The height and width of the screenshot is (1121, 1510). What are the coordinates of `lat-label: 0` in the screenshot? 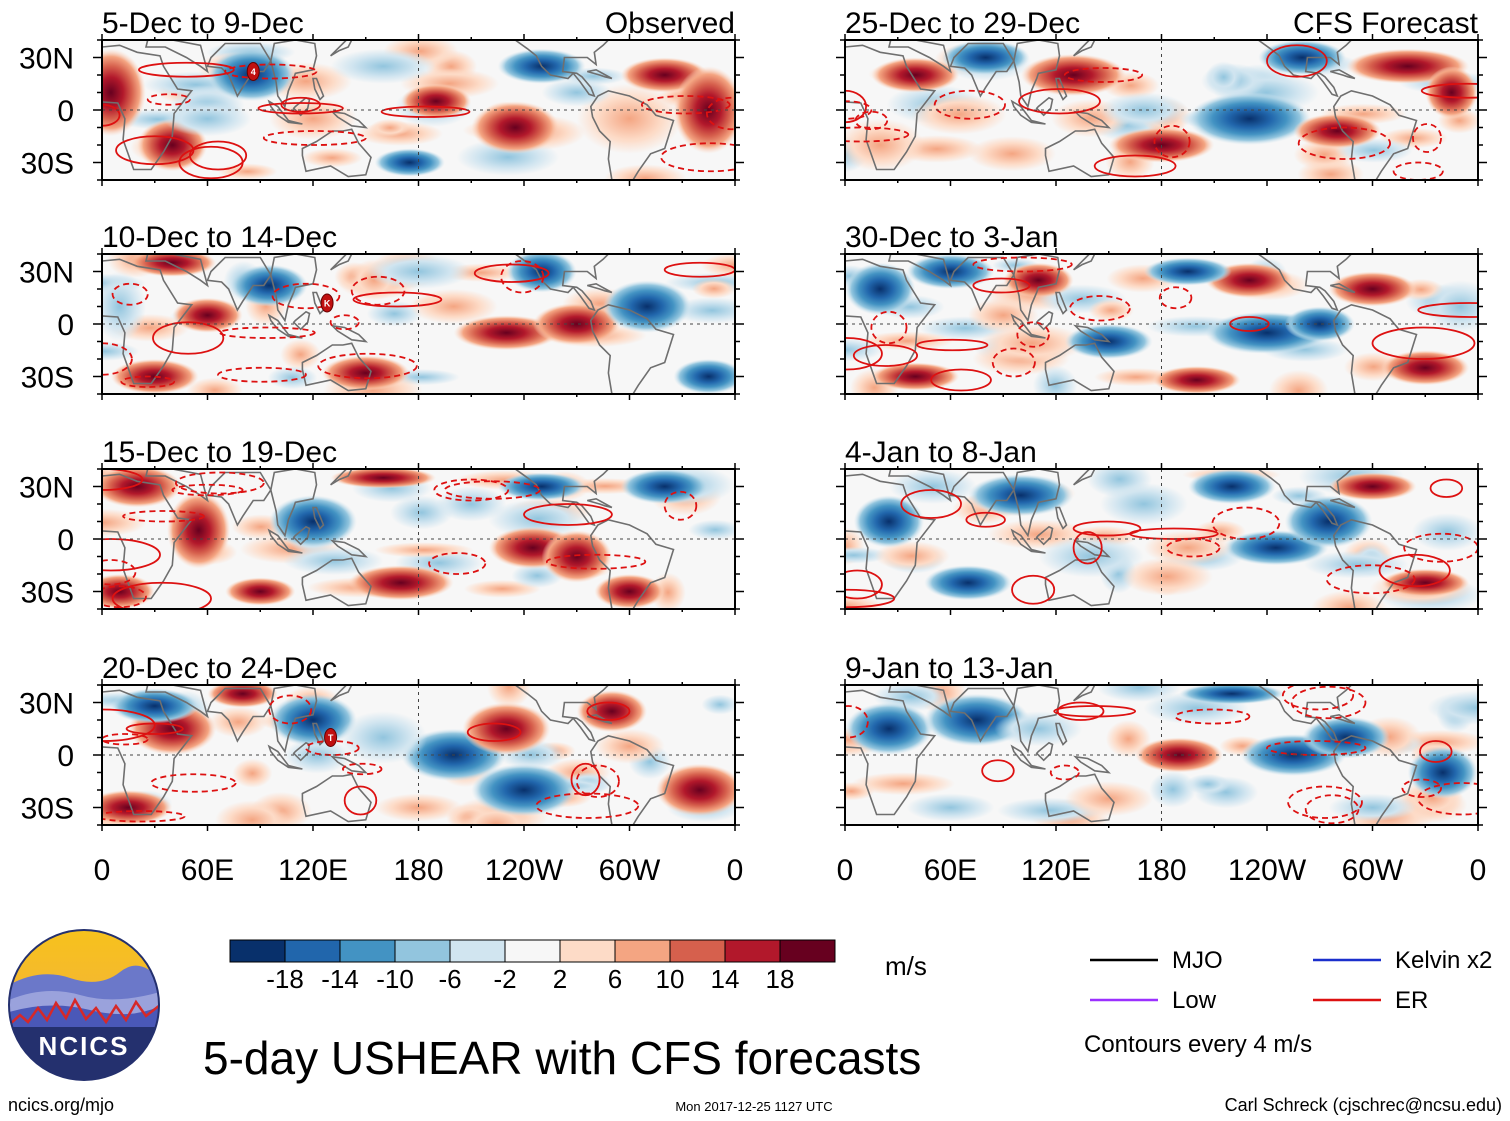 It's located at (65, 111).